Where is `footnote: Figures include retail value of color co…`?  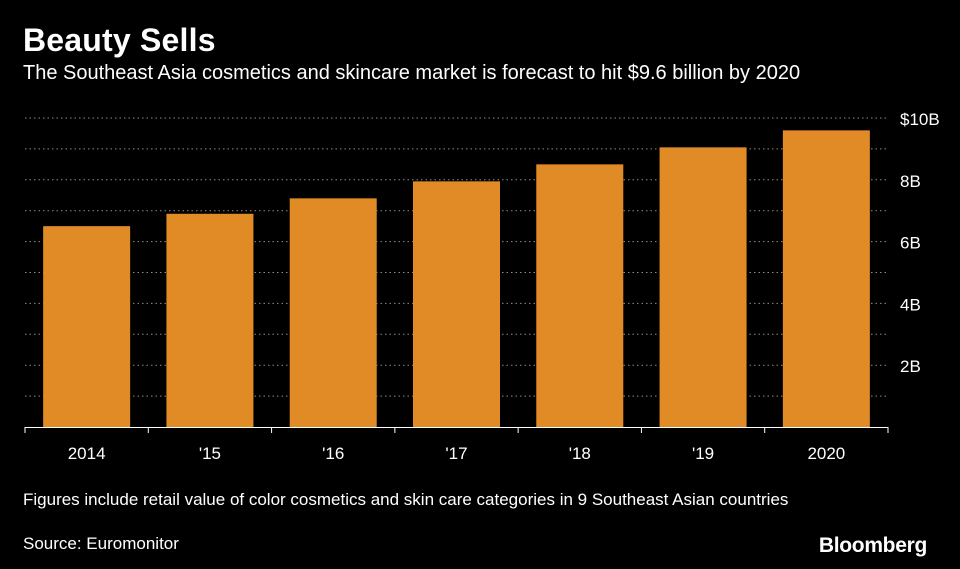 footnote: Figures include retail value of color co… is located at coordinates (406, 499).